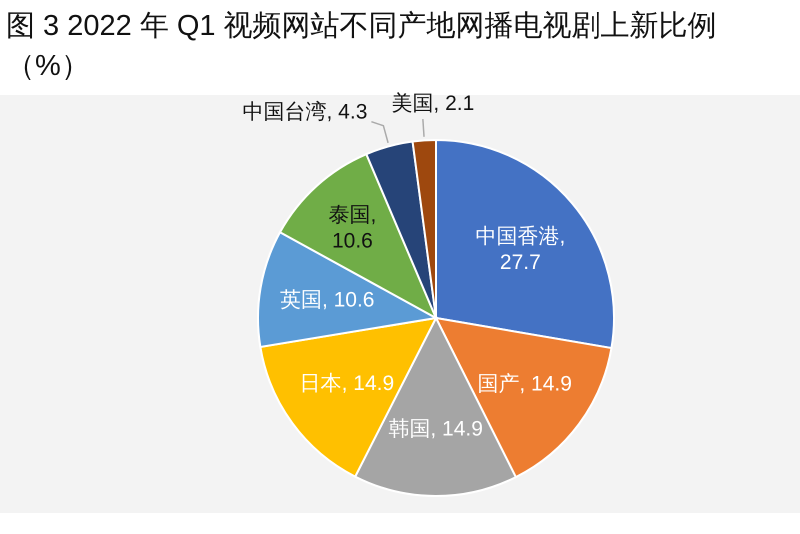 This screenshot has width=800, height=534. Describe the element at coordinates (327, 300) in the screenshot. I see `slice-label: 英国, 10.6` at that location.